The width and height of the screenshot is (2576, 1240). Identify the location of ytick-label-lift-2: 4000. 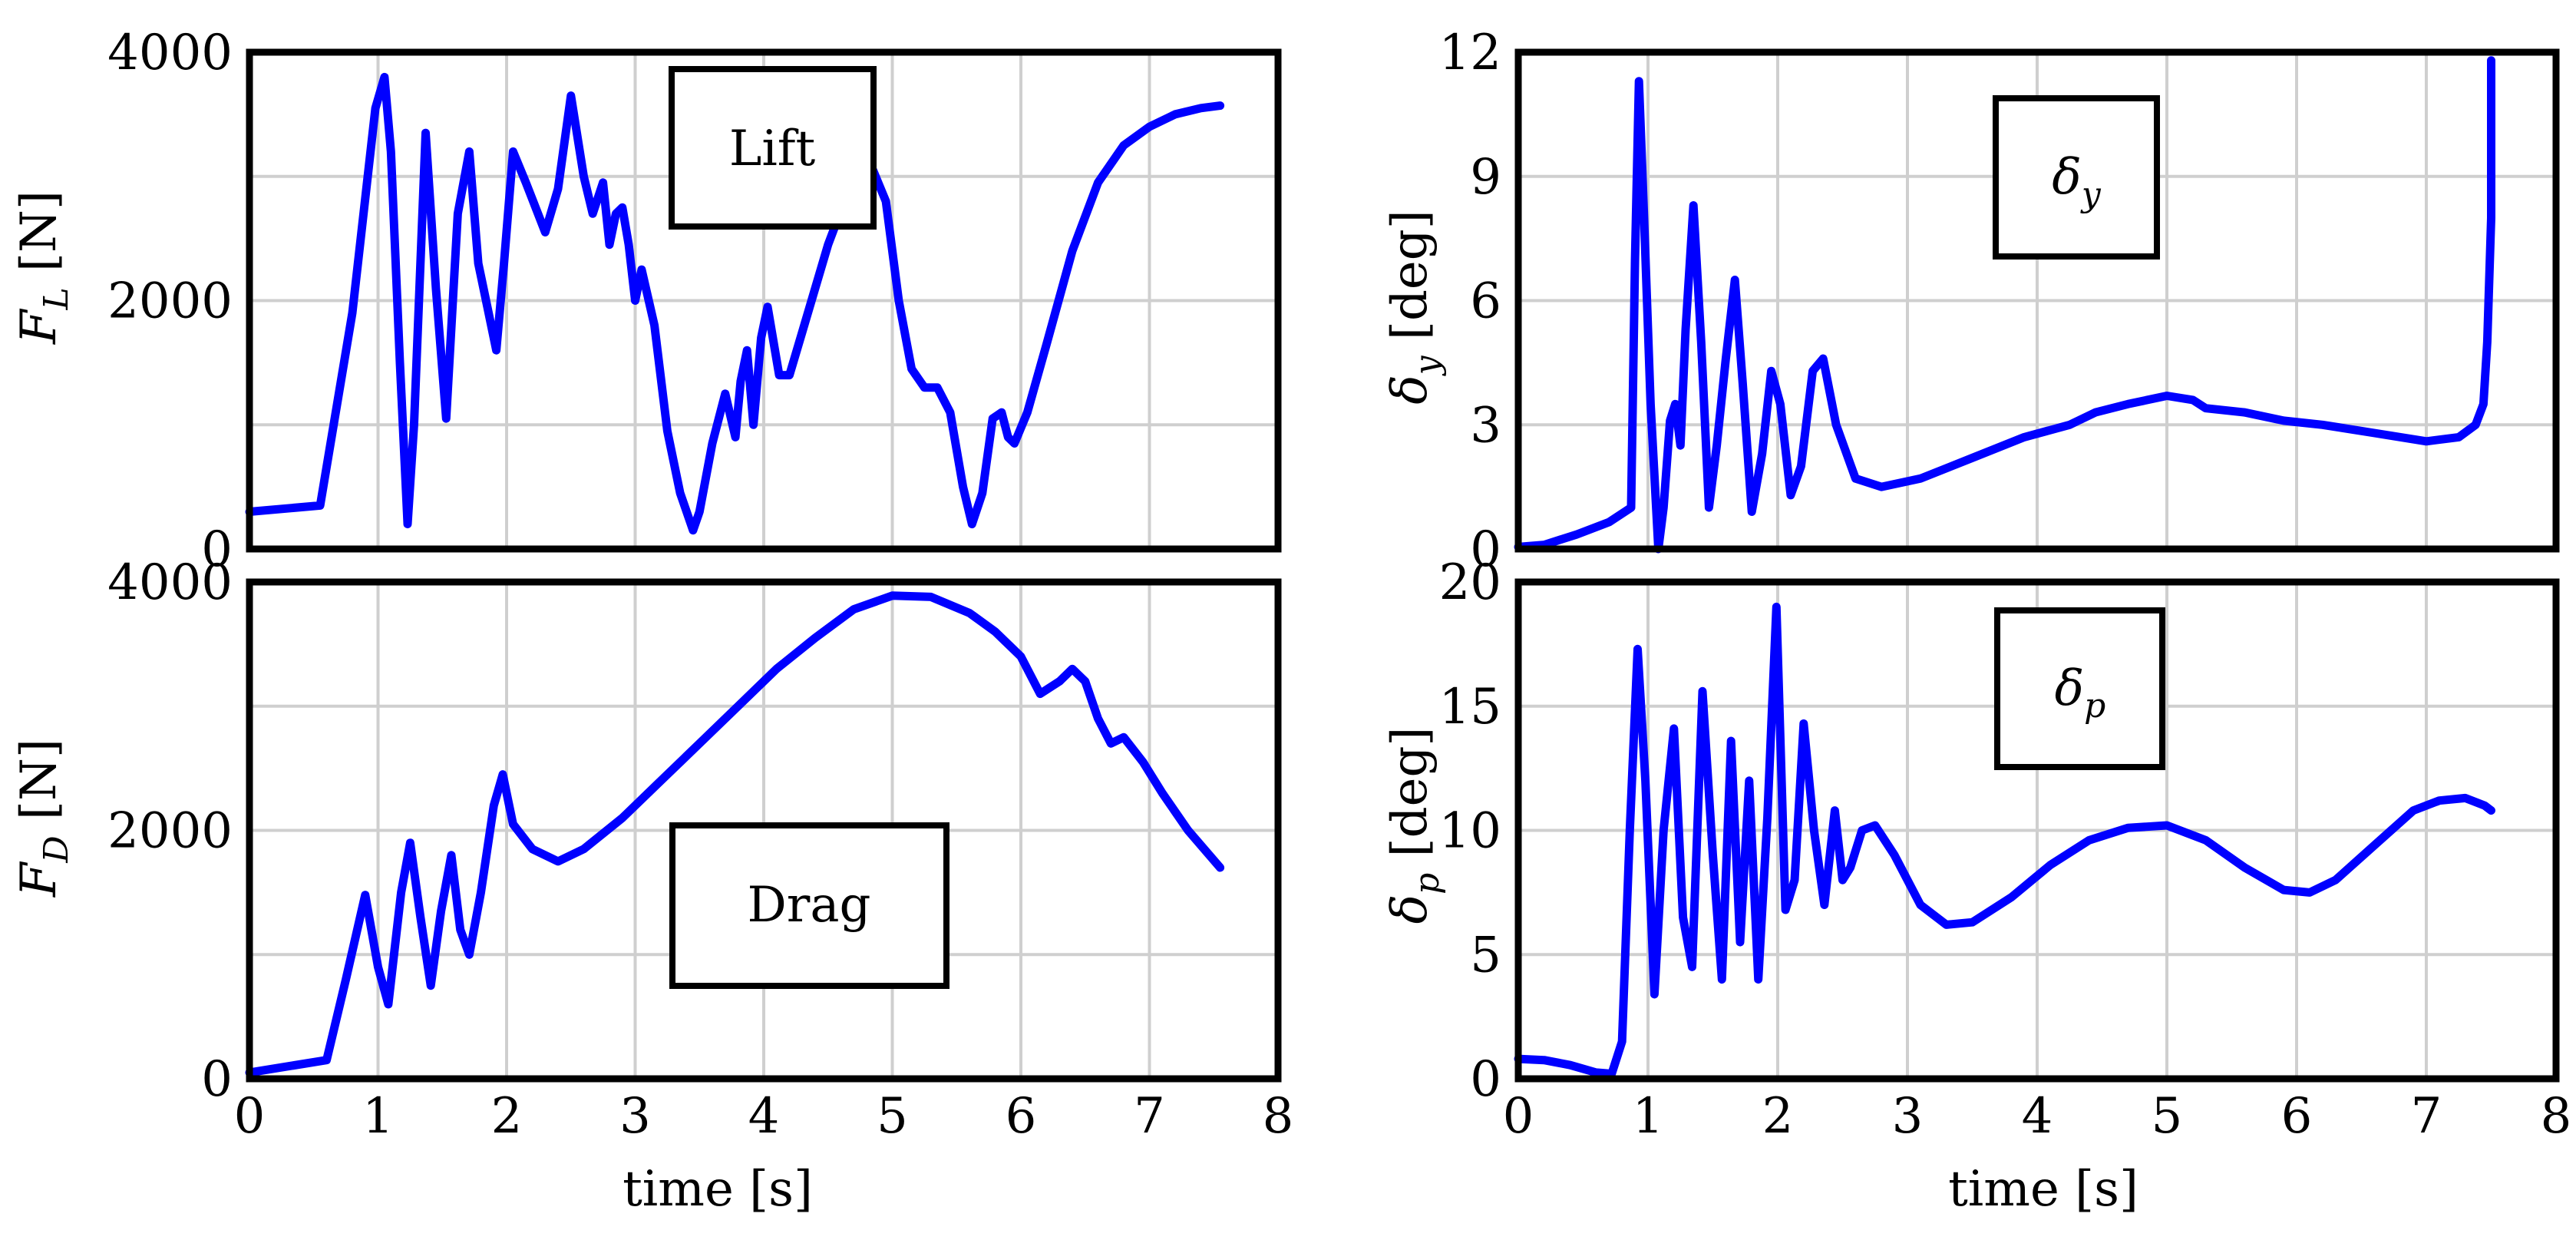
(170, 53).